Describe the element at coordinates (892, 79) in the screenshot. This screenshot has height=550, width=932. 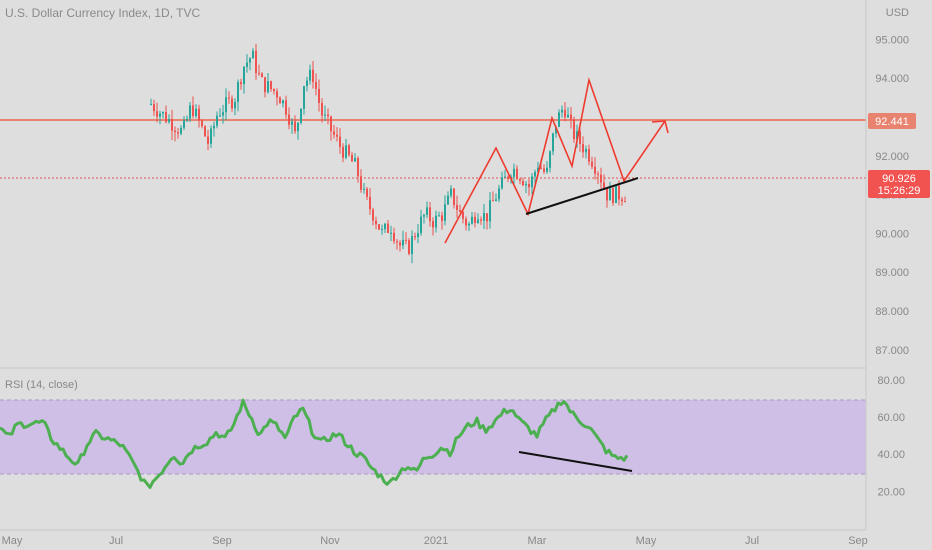
I see `price-tick-label: 94.000` at that location.